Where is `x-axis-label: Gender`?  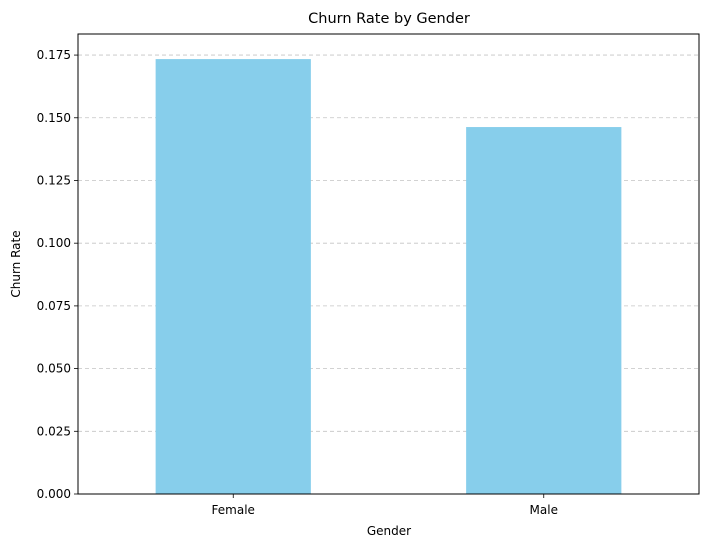
x-axis-label: Gender is located at coordinates (389, 531).